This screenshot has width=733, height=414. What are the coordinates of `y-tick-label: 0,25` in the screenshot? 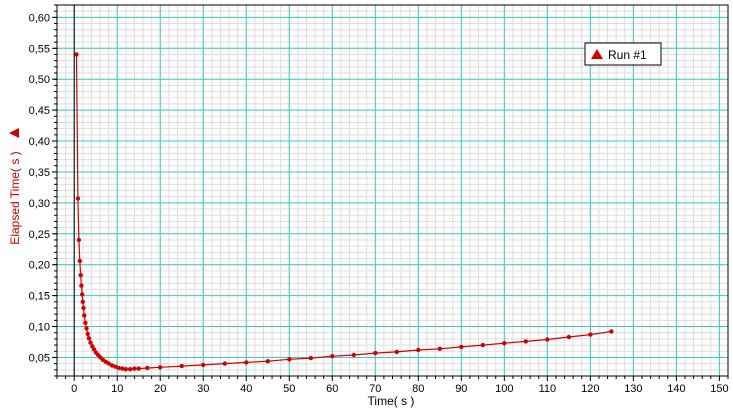 It's located at (39, 235).